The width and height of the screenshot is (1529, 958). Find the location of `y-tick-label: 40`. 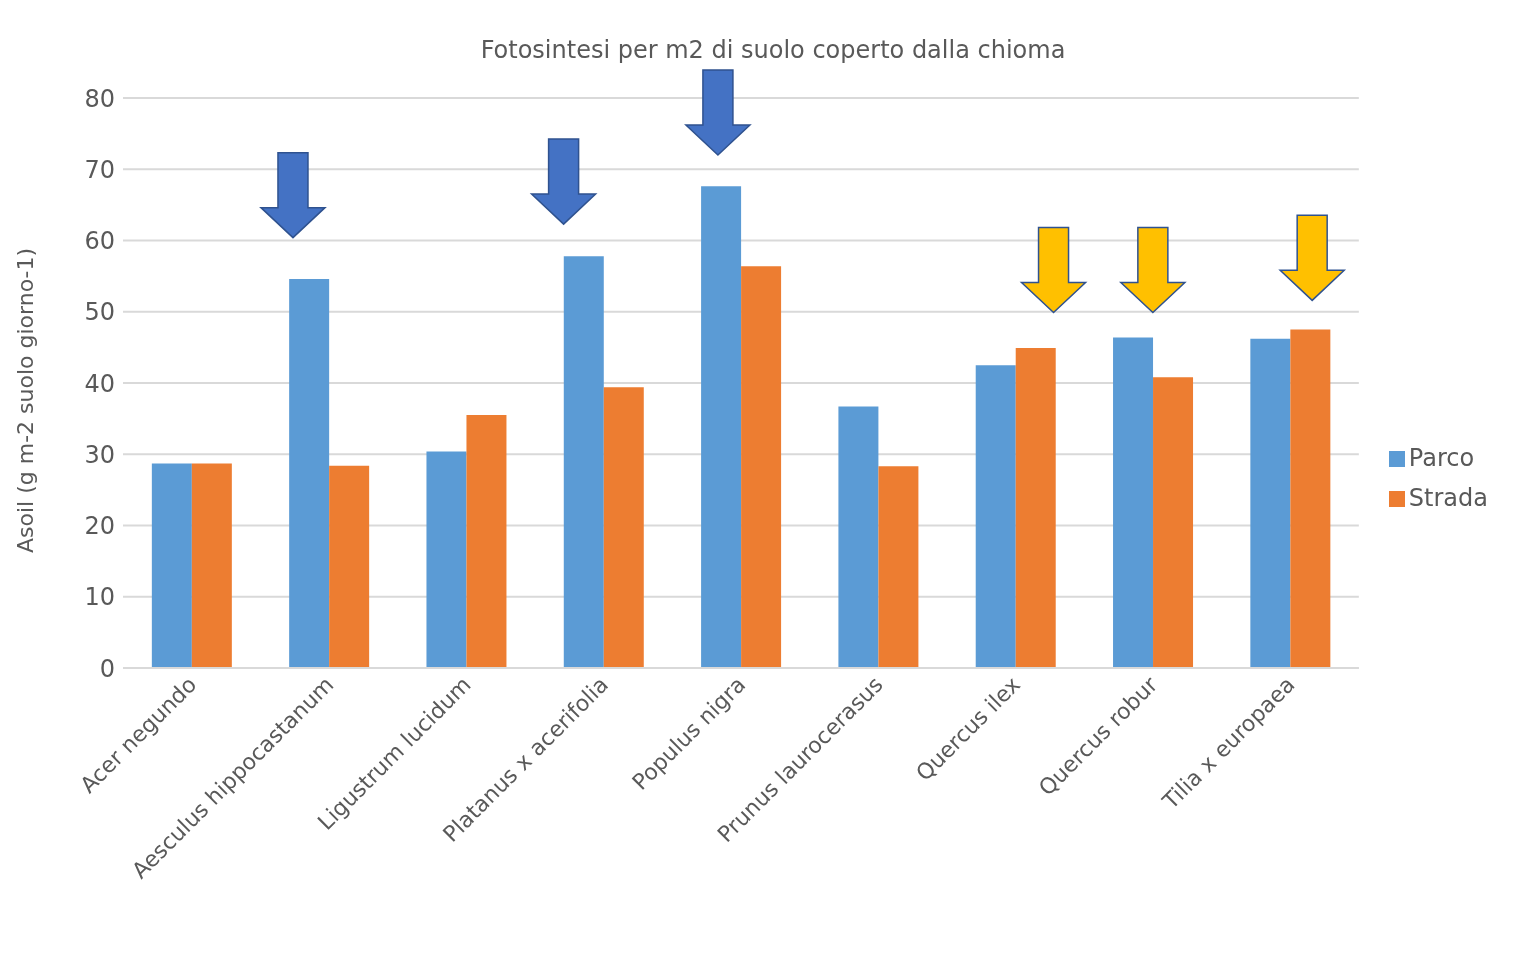

y-tick-label: 40 is located at coordinates (99, 383).